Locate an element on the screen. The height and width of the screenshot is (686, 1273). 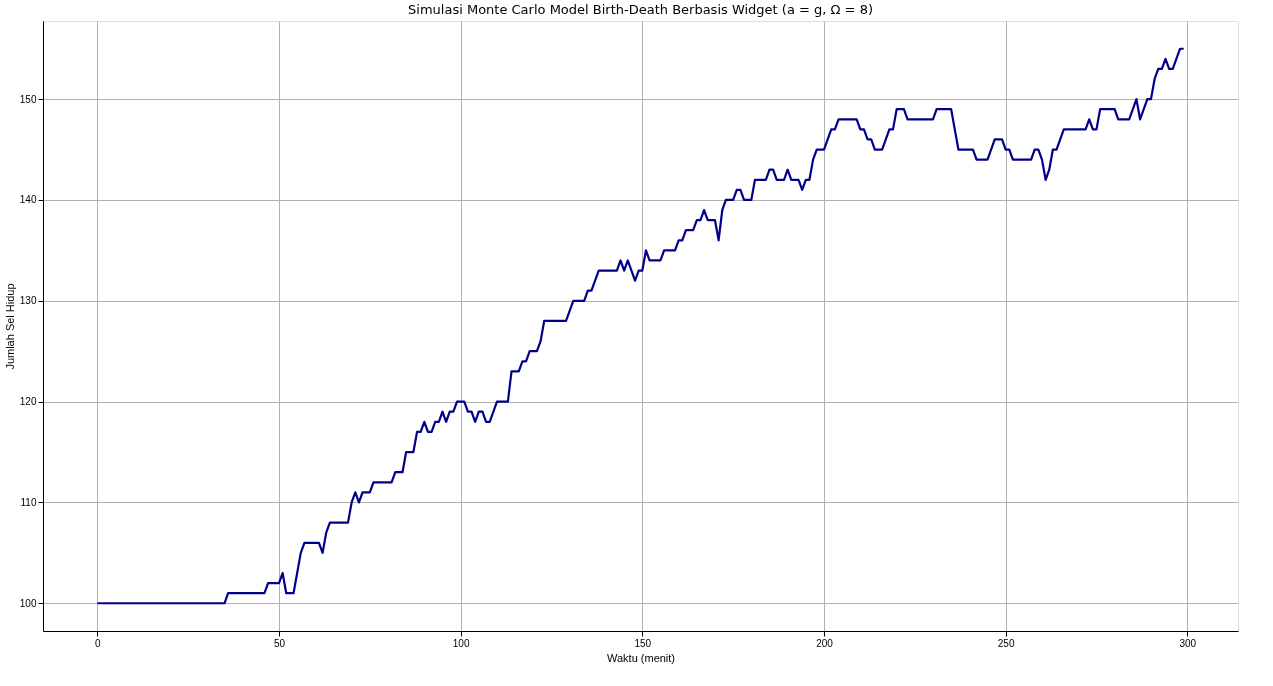
y-tick-label: 110 is located at coordinates (28, 502).